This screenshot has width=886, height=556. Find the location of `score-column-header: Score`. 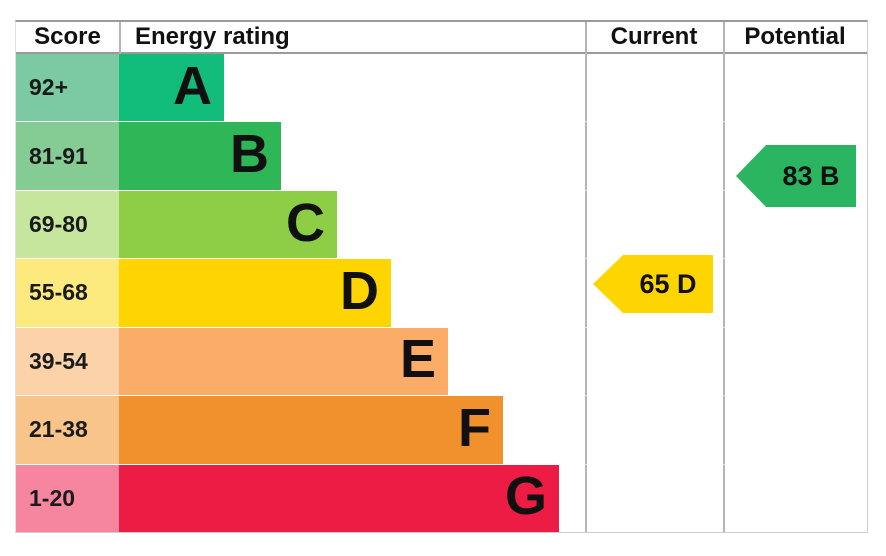

score-column-header: Score is located at coordinates (67, 36).